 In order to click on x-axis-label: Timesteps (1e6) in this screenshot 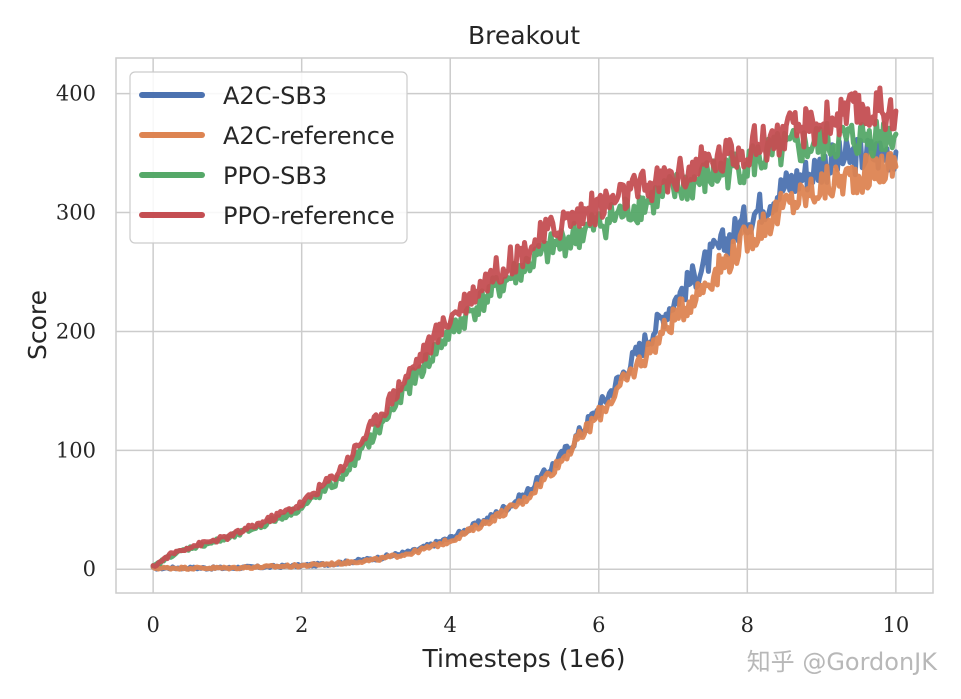, I will do `click(524, 658)`.